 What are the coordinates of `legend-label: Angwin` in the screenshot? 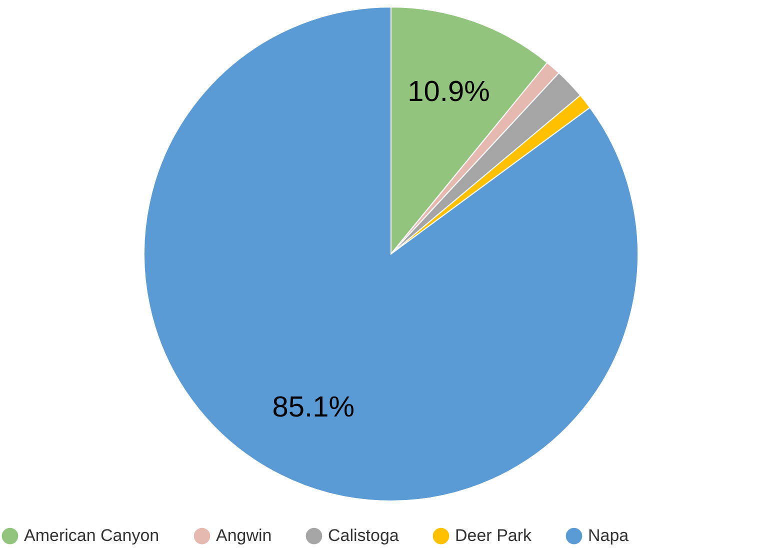 It's located at (244, 536).